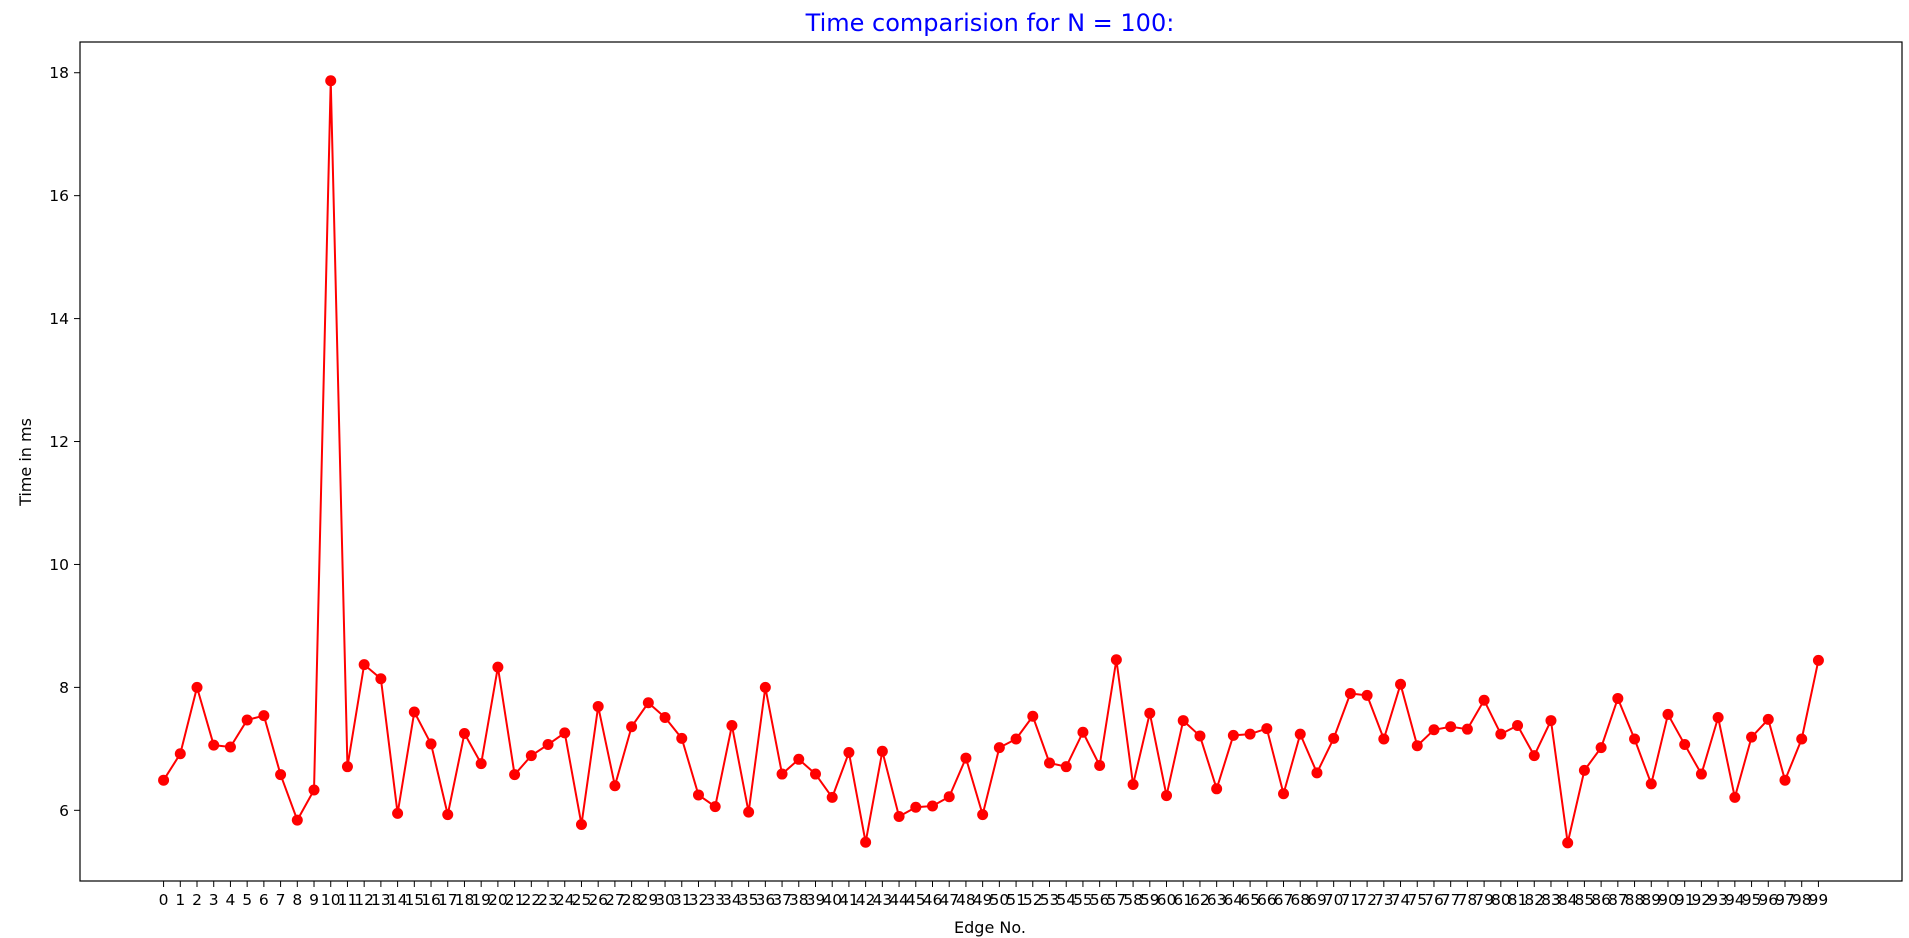  I want to click on x-tick-label: 5, so click(247, 900).